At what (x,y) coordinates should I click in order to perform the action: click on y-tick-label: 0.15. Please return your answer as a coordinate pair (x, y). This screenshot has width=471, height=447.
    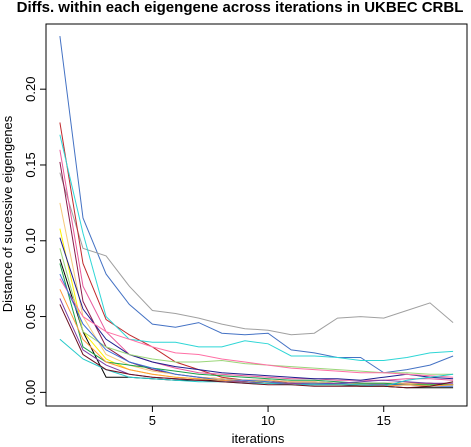
    Looking at the image, I should click on (30, 164).